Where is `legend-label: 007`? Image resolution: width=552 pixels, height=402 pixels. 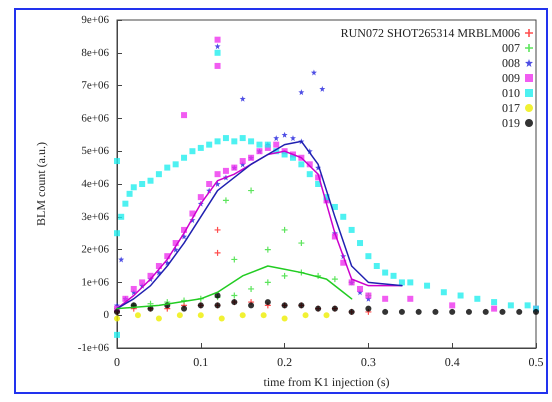 legend-label: 007 is located at coordinates (511, 48).